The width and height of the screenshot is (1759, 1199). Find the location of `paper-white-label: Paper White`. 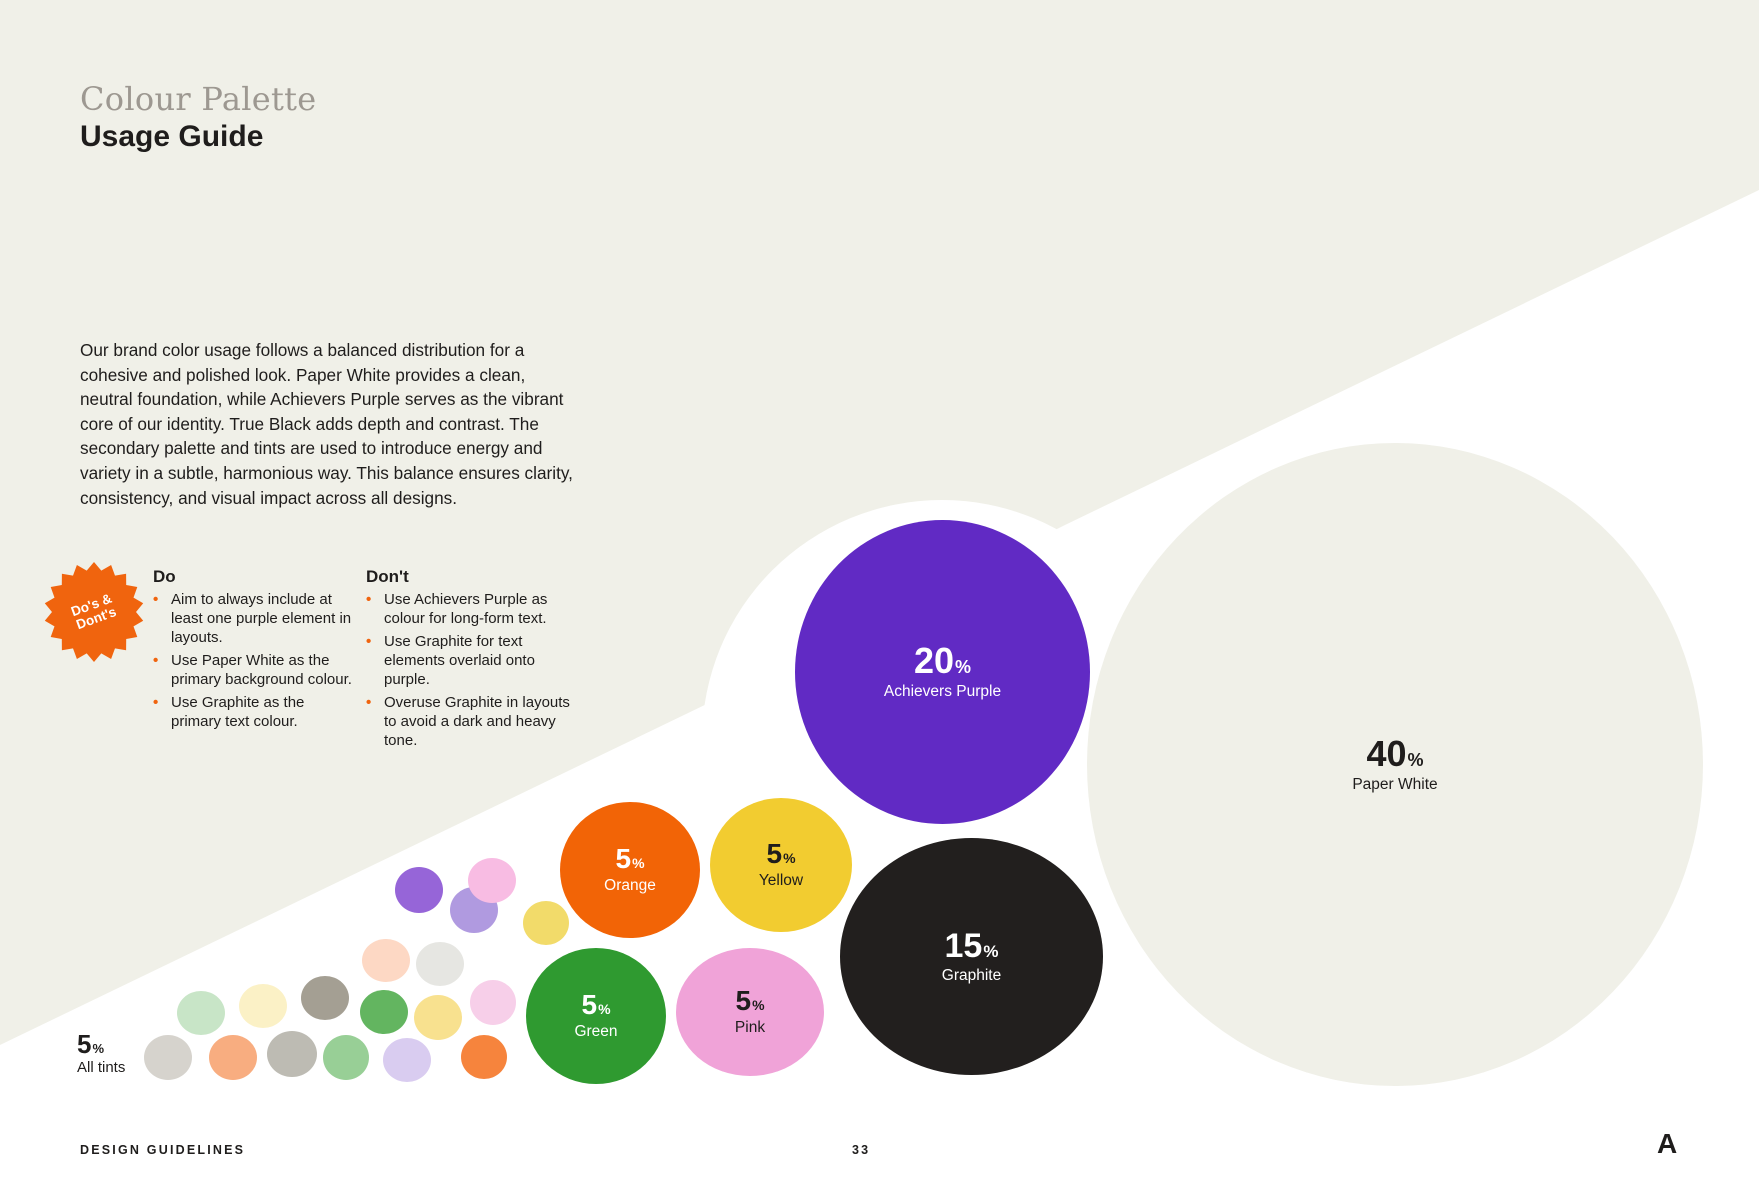

paper-white-label: Paper White is located at coordinates (1395, 784).